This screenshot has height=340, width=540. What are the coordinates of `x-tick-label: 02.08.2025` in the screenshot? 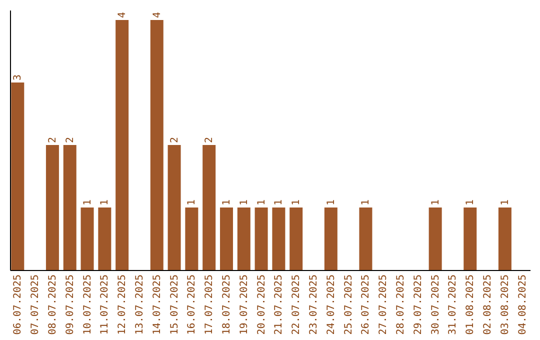 It's located at (488, 304).